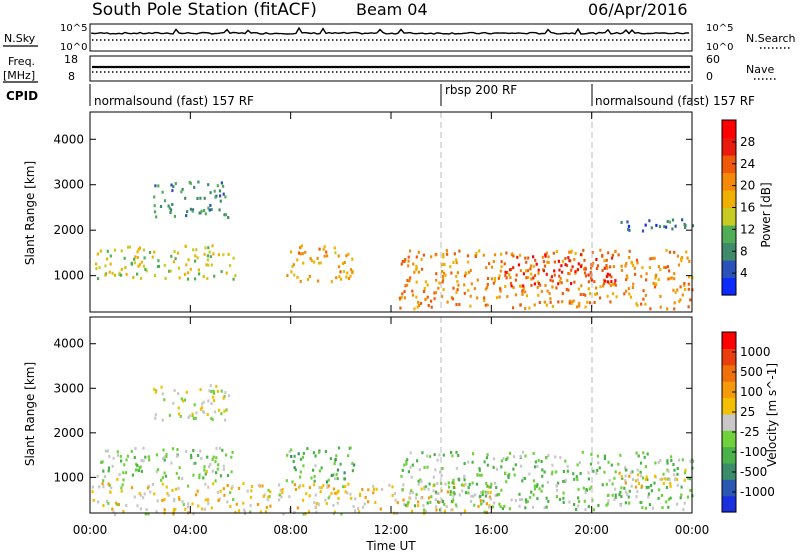 The image size is (800, 554). Describe the element at coordinates (68, 477) in the screenshot. I see `y-tick-label: 1000` at that location.